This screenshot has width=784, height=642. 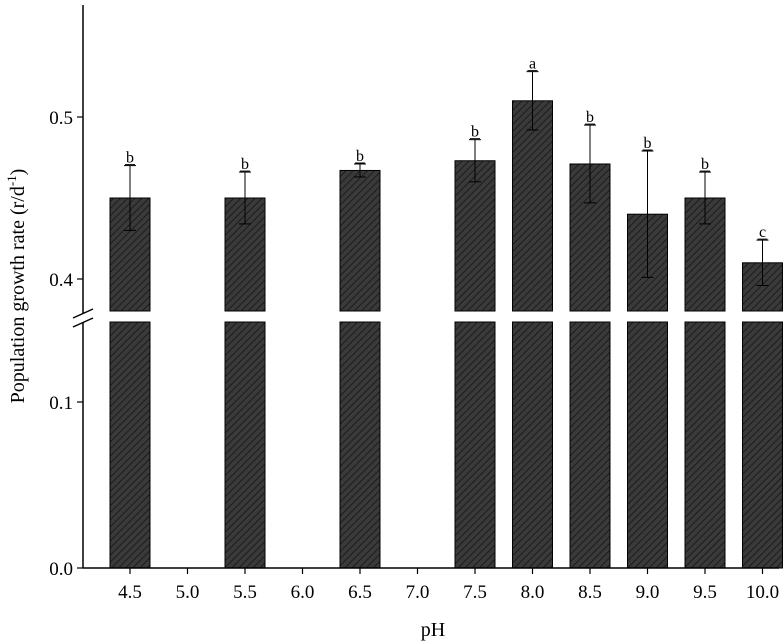 What do you see at coordinates (61, 569) in the screenshot?
I see `y-tick-label: 0.0` at bounding box center [61, 569].